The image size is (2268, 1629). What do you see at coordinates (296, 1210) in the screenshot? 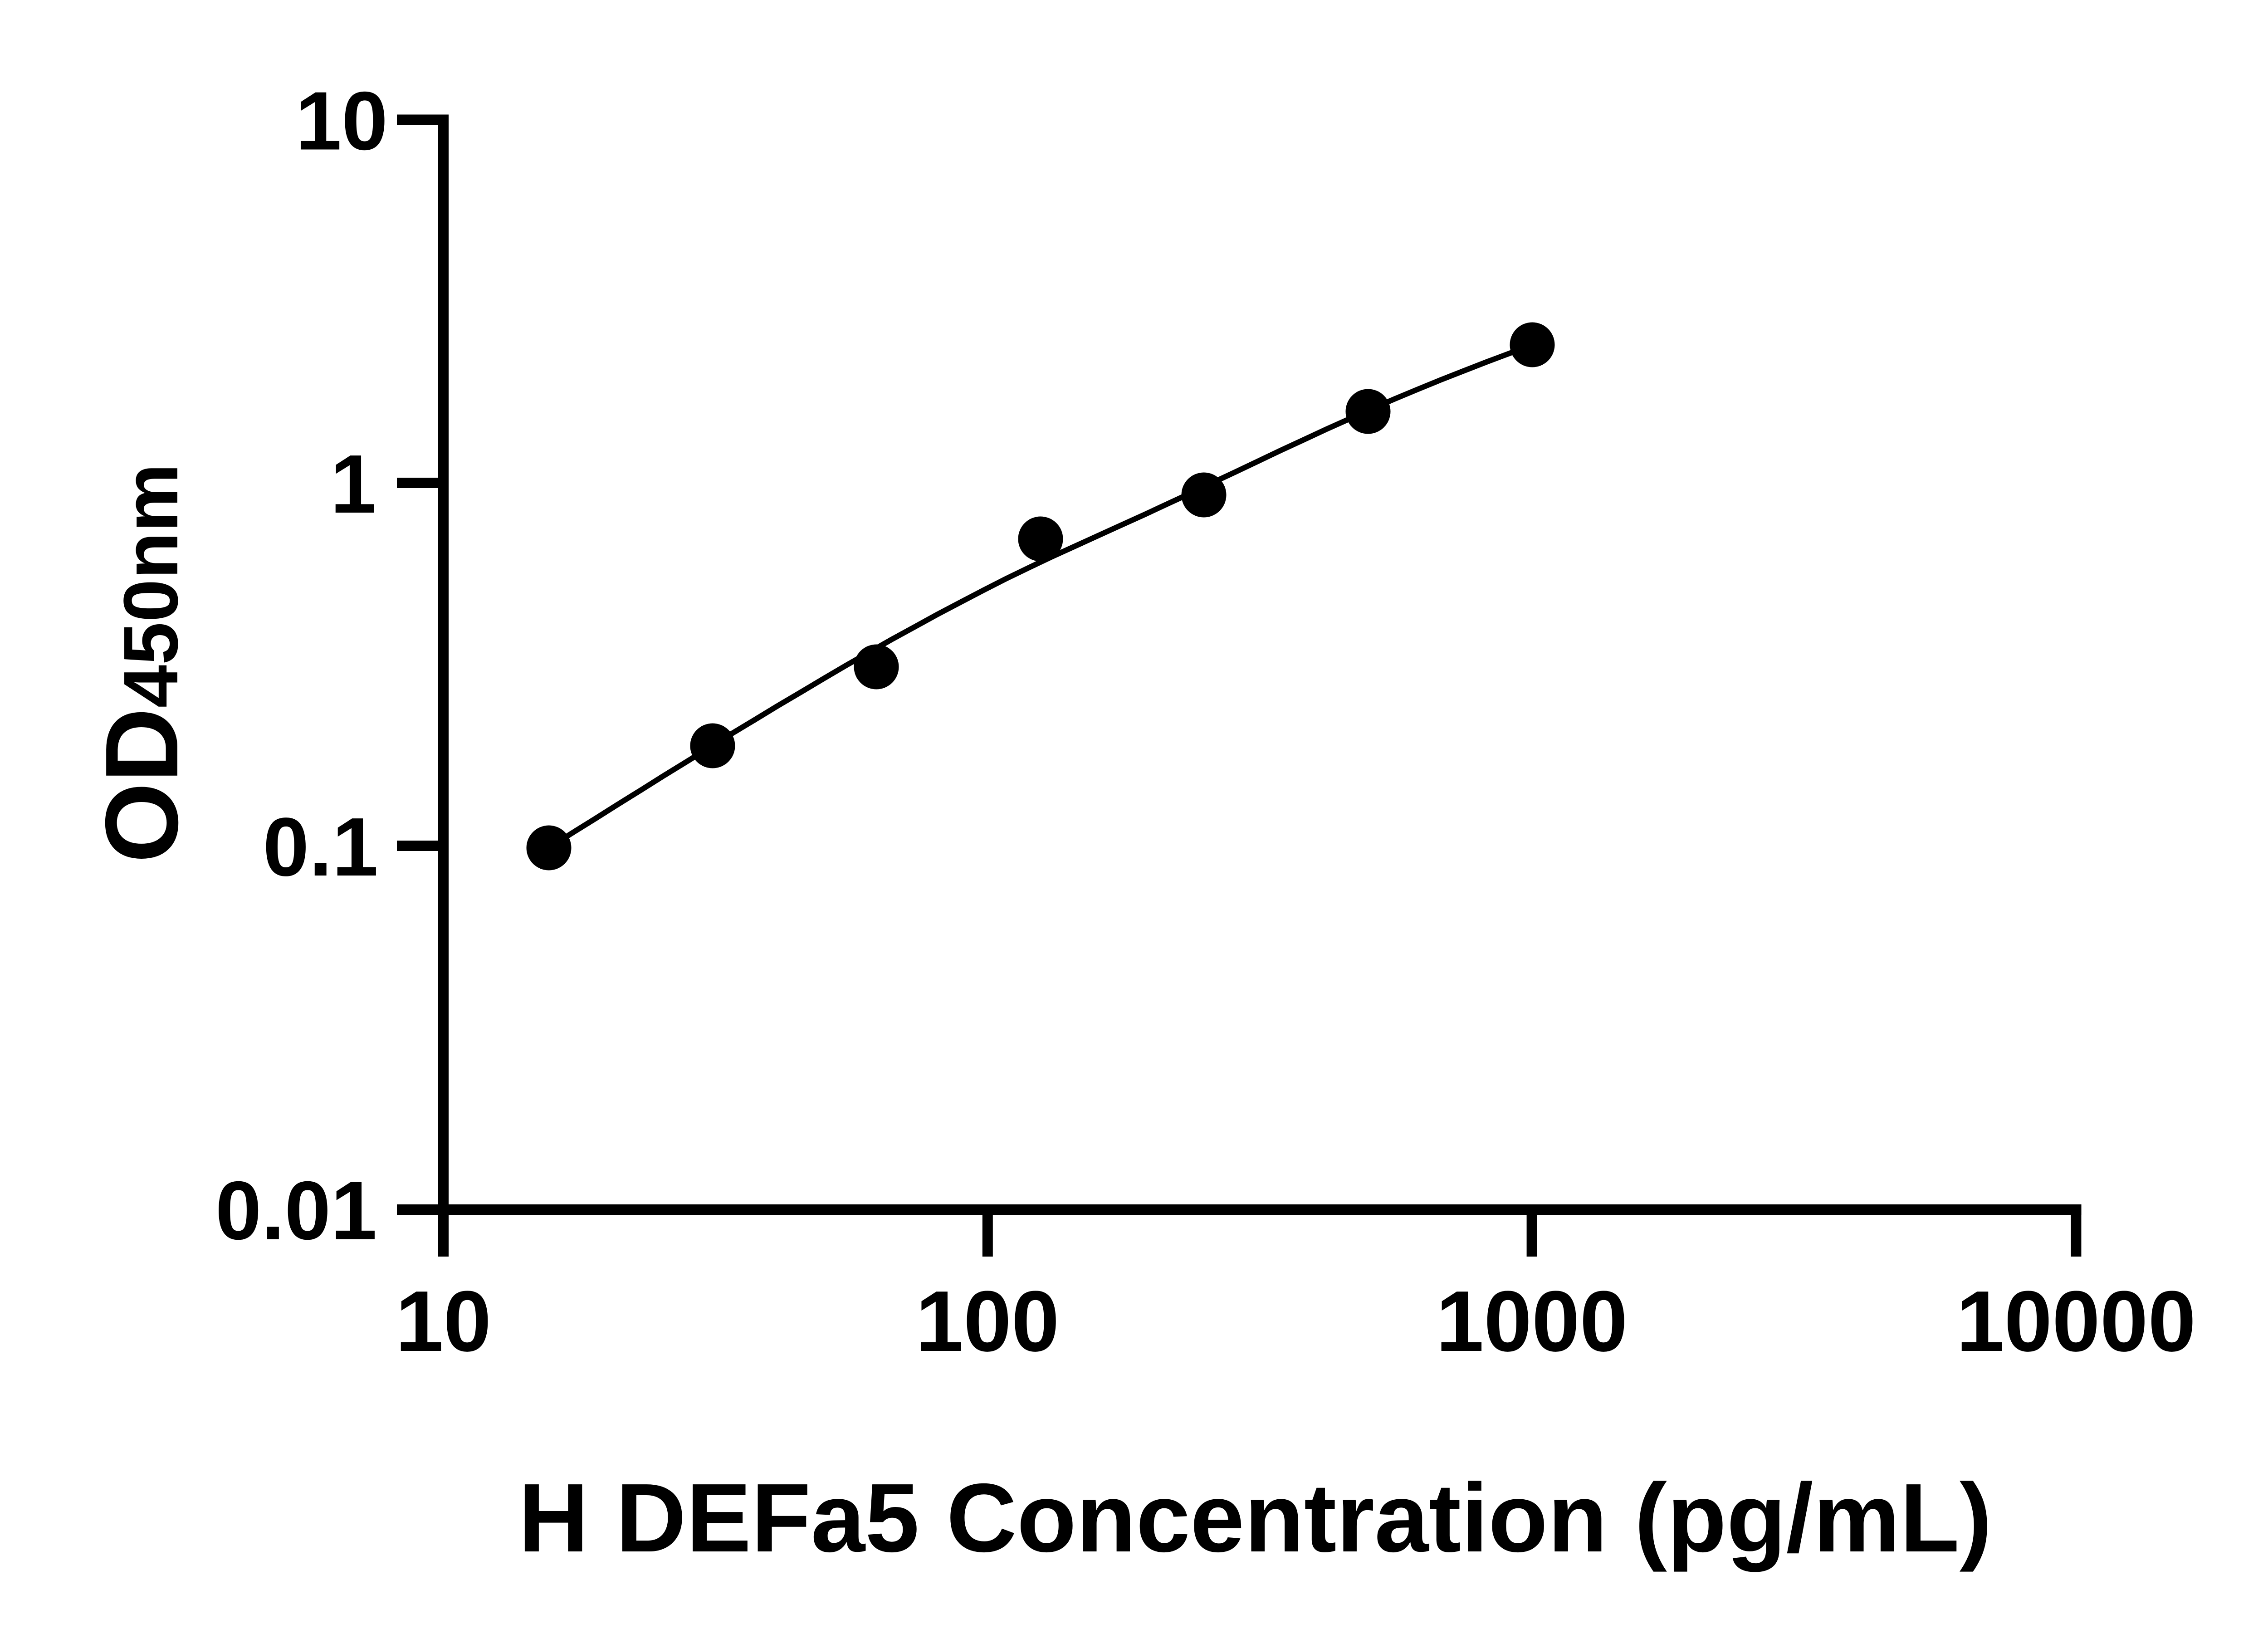
I see `svg-text: 0.01` at bounding box center [296, 1210].